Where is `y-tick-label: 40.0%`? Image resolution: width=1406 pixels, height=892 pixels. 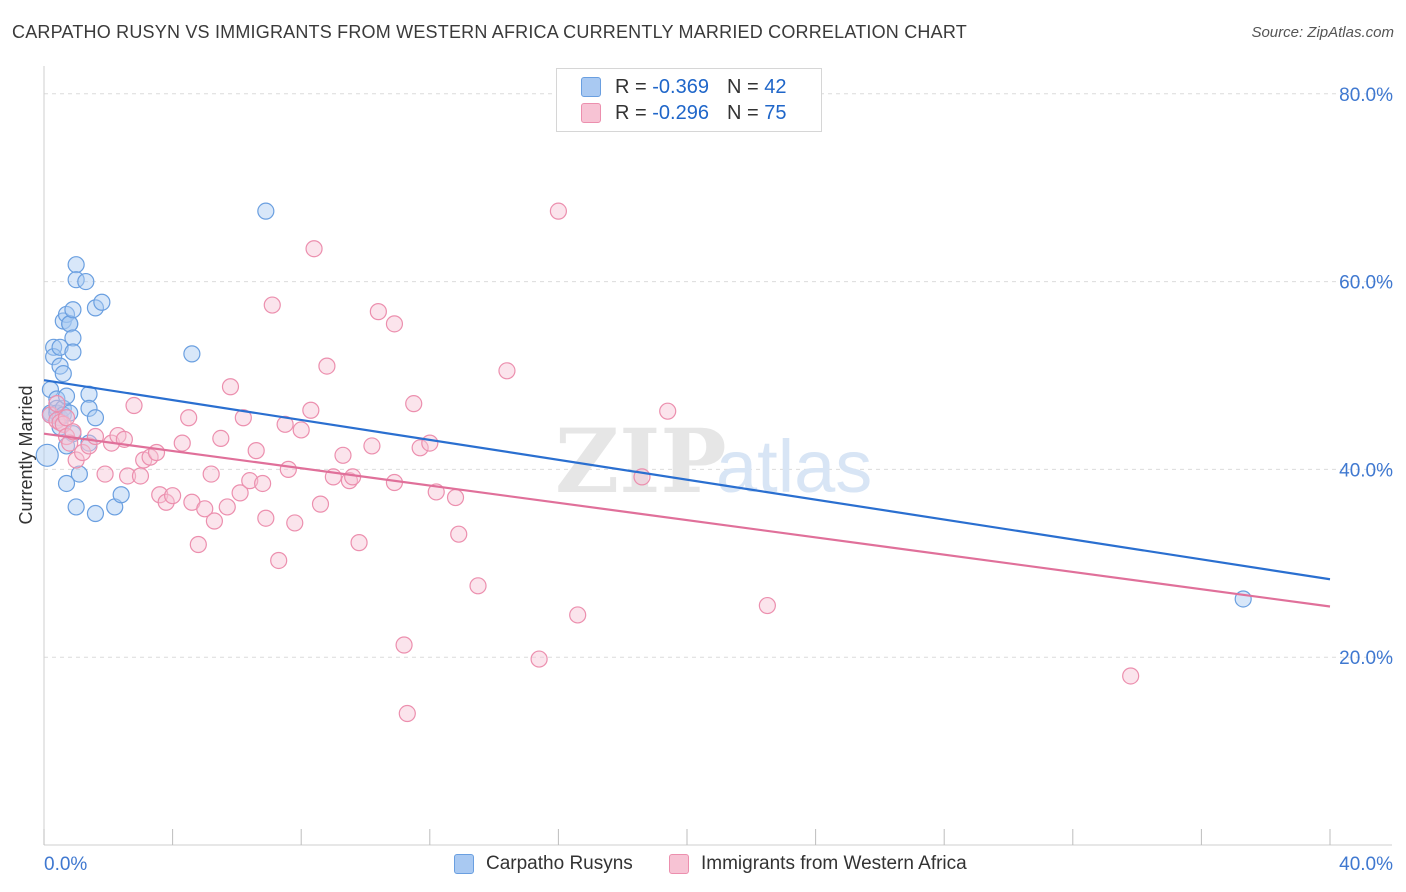 y-tick-label: 40.0% is located at coordinates (1366, 470).